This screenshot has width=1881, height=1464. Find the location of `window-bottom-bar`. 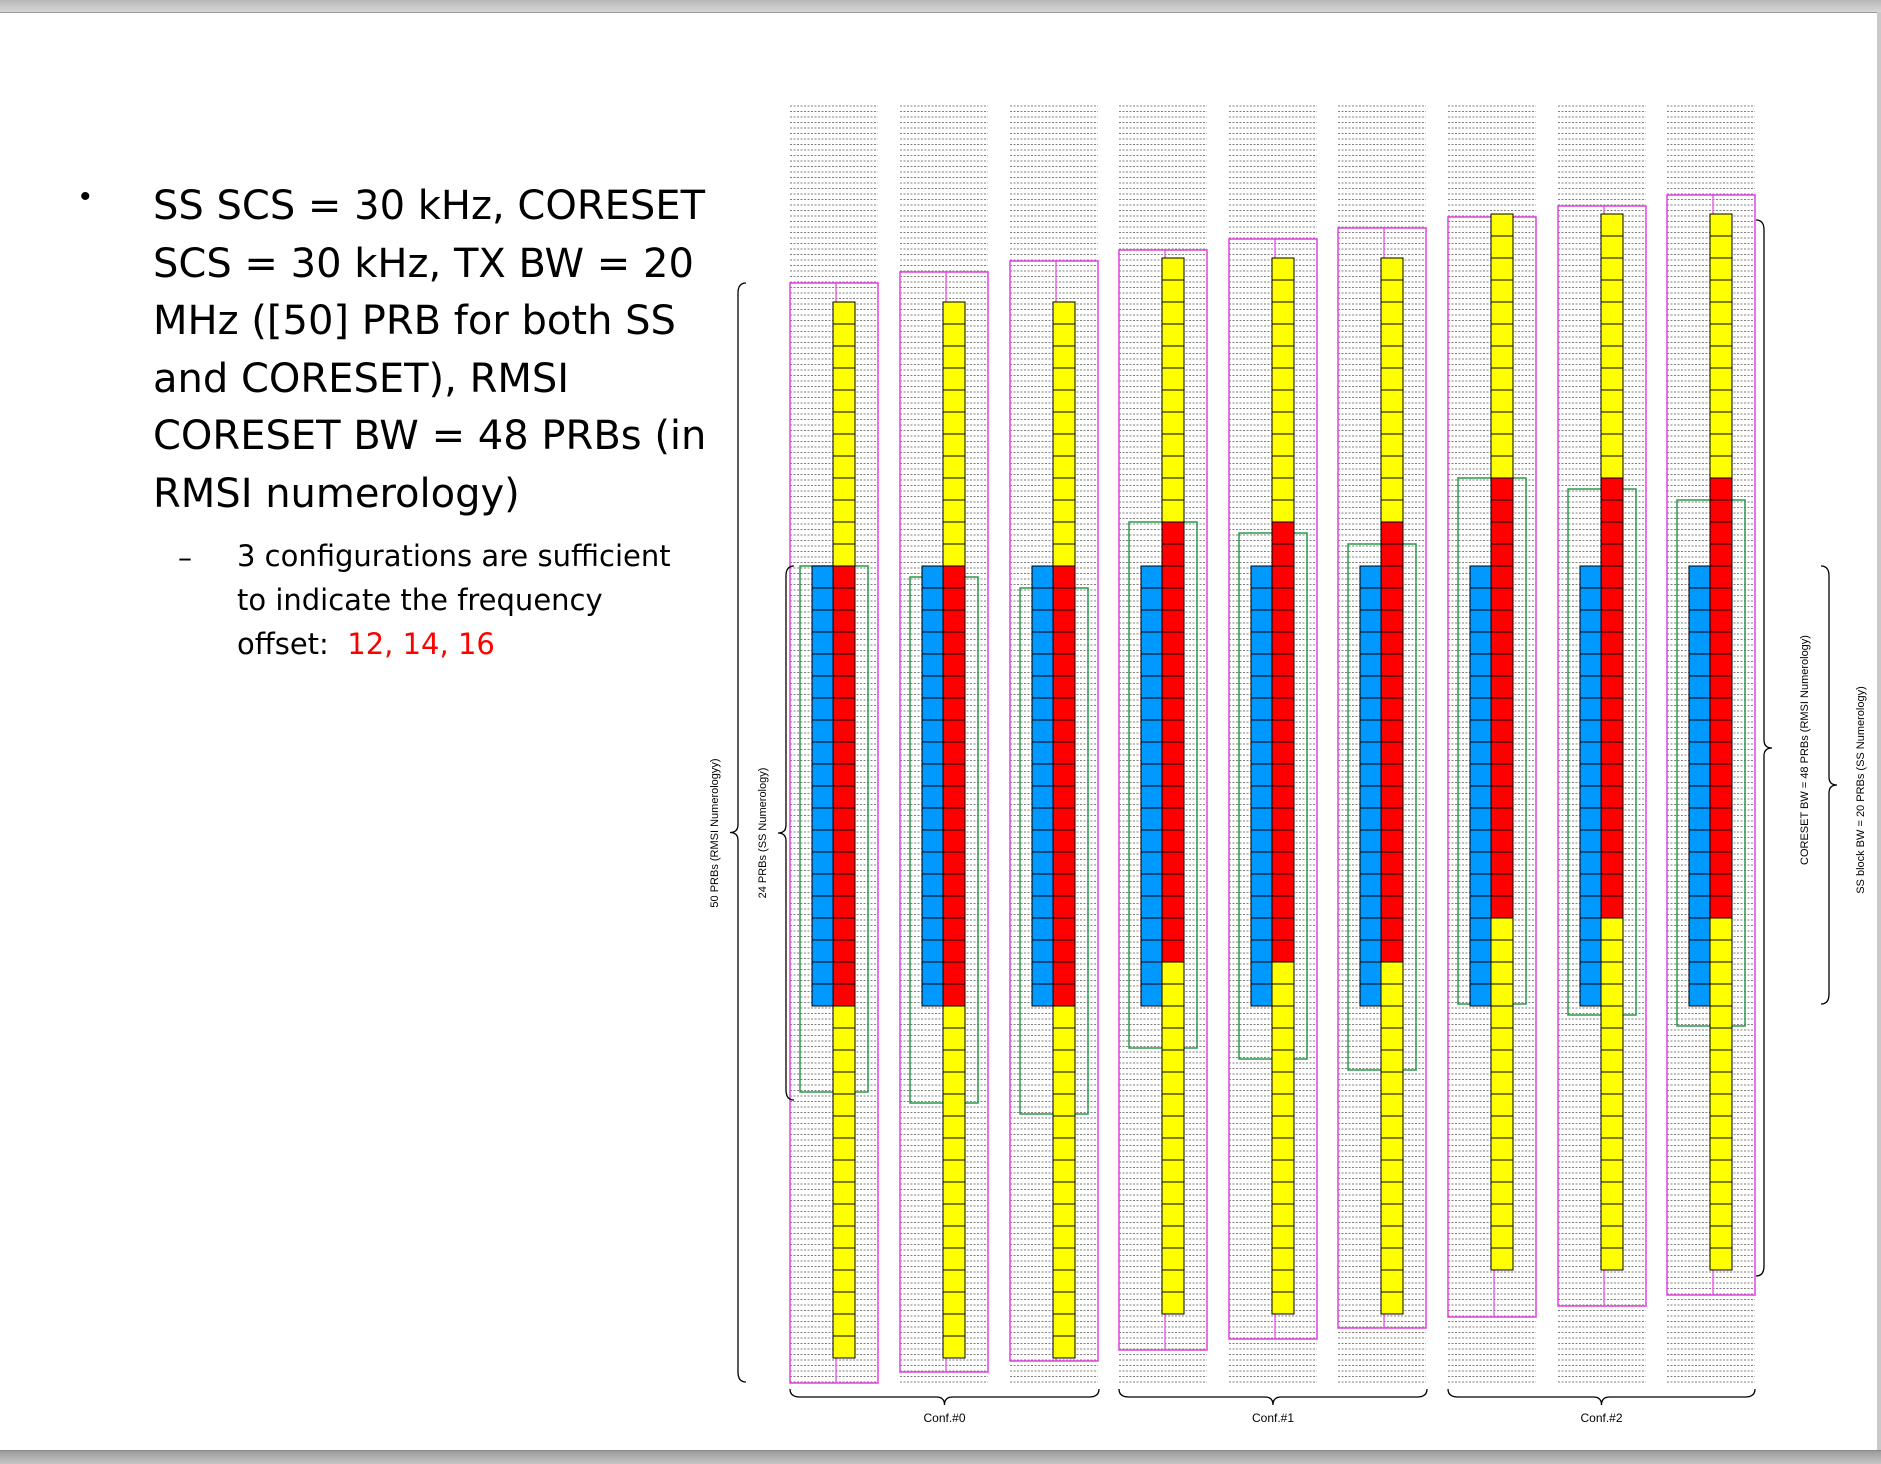

window-bottom-bar is located at coordinates (940, 1457).